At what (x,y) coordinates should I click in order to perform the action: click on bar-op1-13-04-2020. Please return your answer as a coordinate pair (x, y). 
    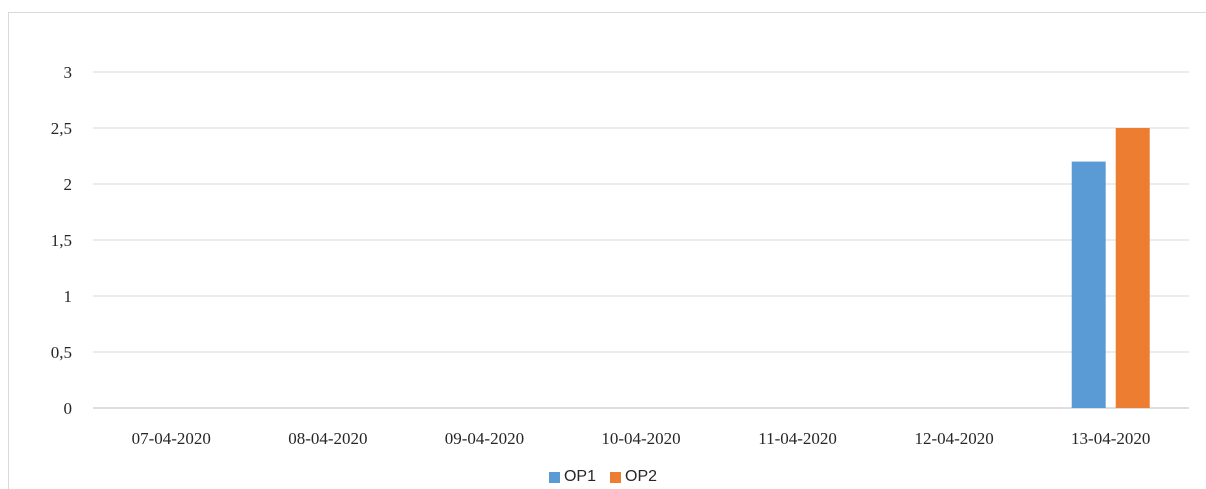
    Looking at the image, I should click on (1088, 284).